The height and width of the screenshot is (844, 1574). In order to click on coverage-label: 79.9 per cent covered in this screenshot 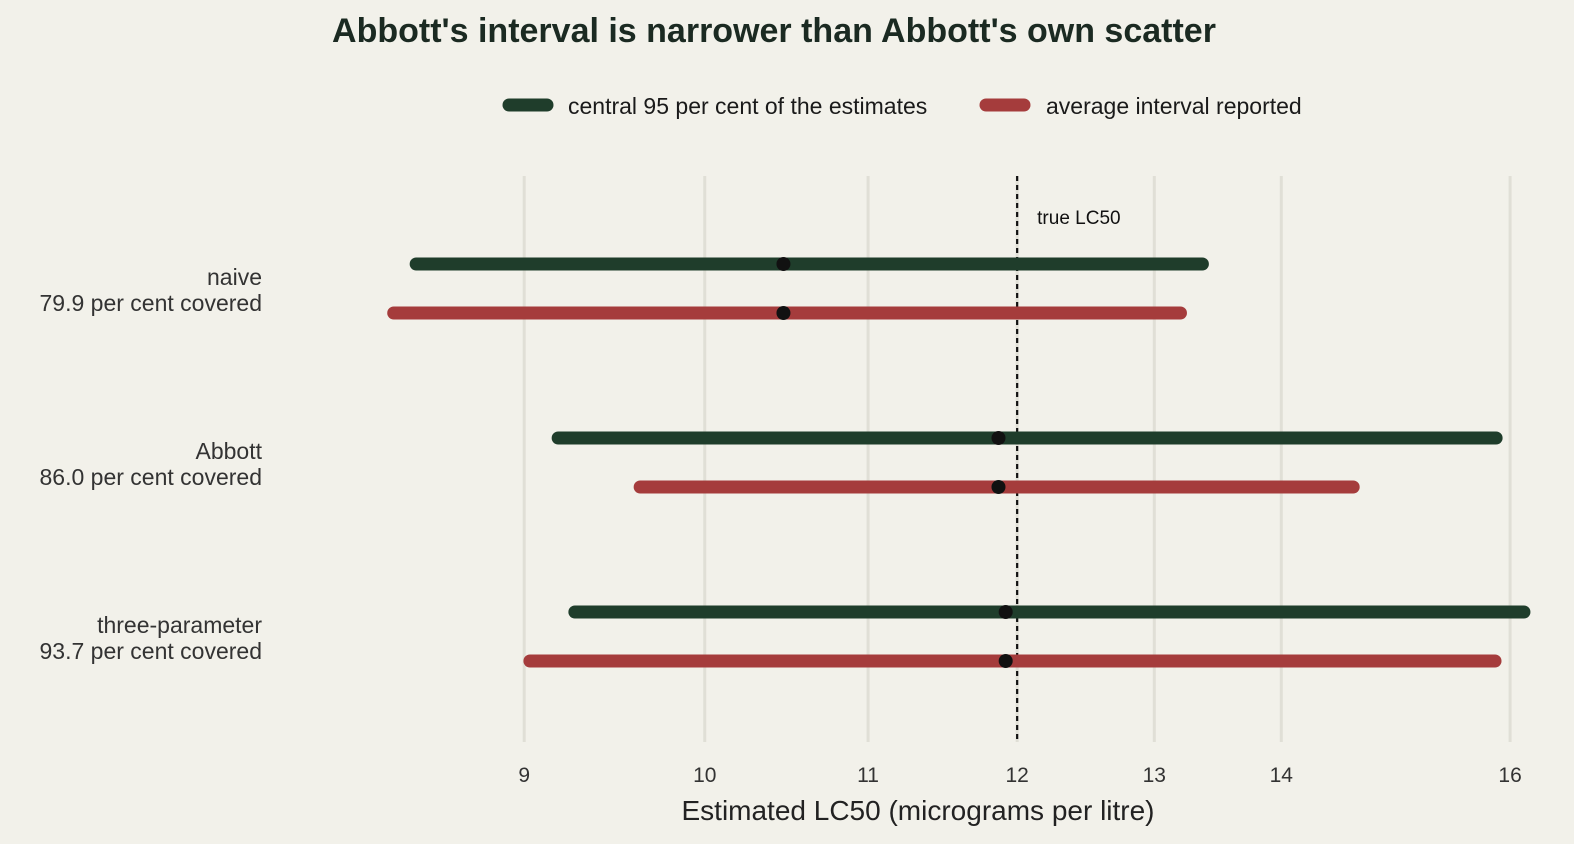, I will do `click(151, 303)`.